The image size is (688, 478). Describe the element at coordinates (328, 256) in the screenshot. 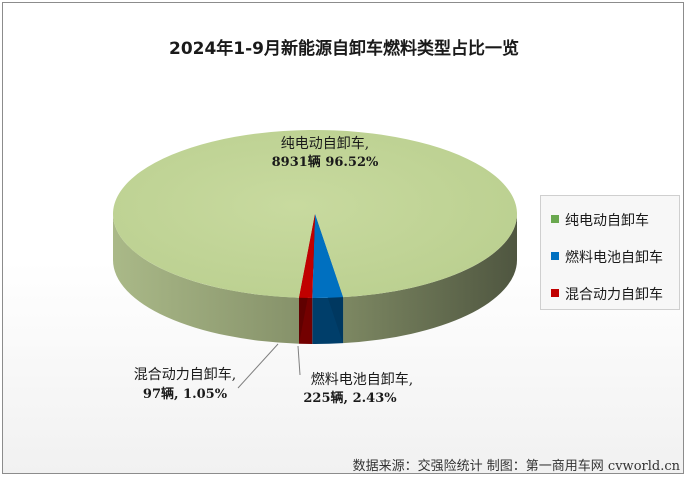

I see `slice-top-fuel-cell` at that location.